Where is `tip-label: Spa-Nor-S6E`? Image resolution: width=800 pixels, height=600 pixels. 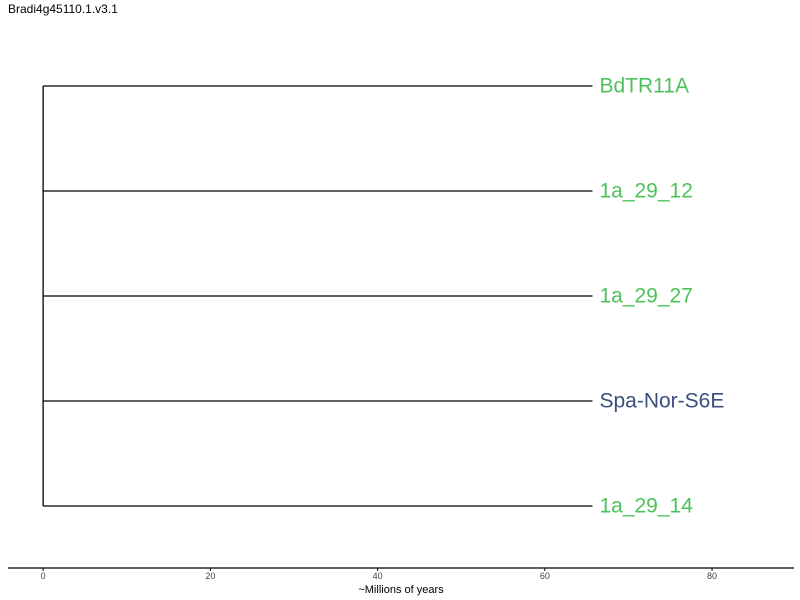 tip-label: Spa-Nor-S6E is located at coordinates (661, 401).